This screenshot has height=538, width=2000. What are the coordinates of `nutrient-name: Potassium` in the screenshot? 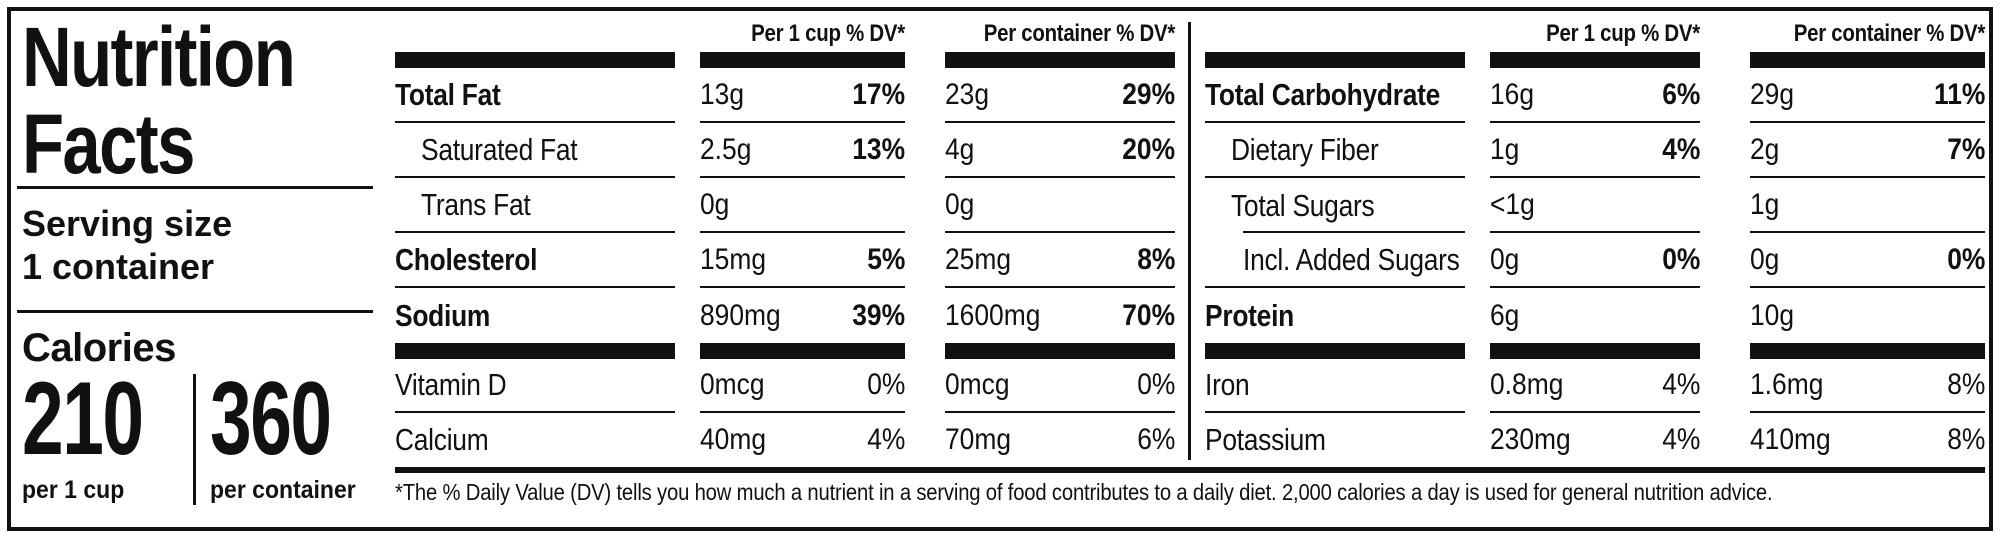 It's located at (1265, 439).